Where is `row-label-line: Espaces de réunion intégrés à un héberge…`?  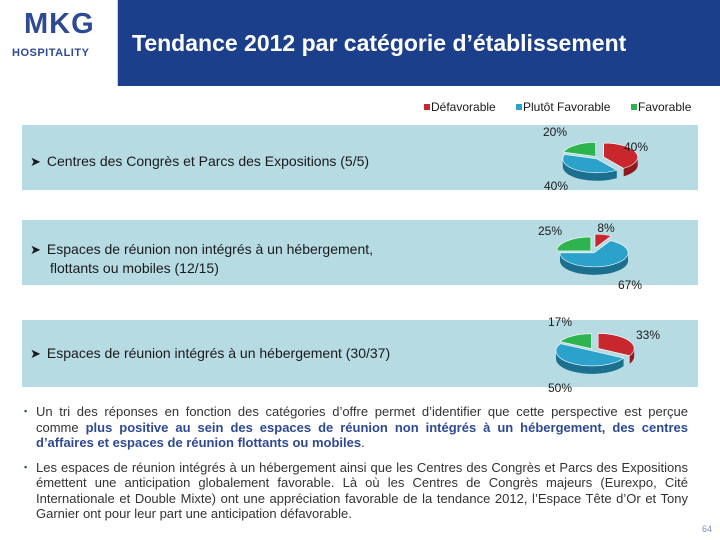 row-label-line: Espaces de réunion intégrés à un héberge… is located at coordinates (218, 353).